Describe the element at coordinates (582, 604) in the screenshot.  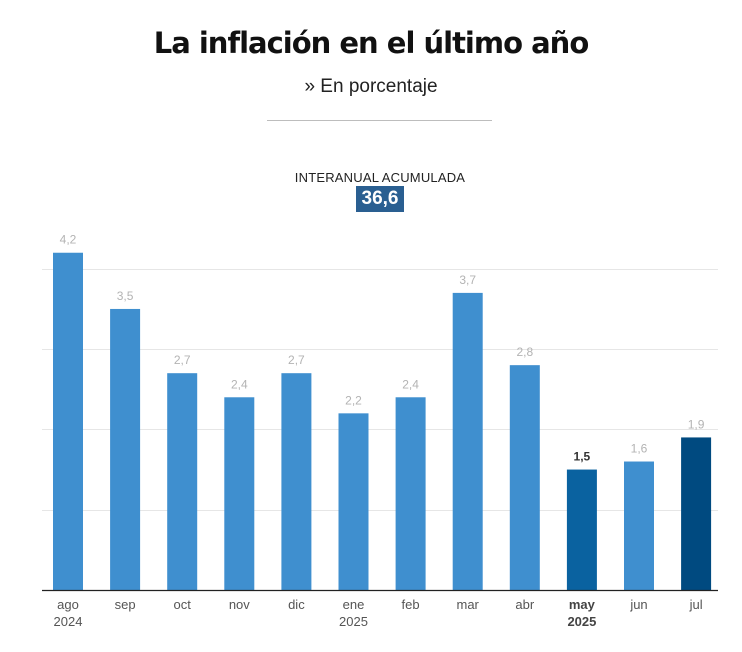
I see `category-label-may: may` at that location.